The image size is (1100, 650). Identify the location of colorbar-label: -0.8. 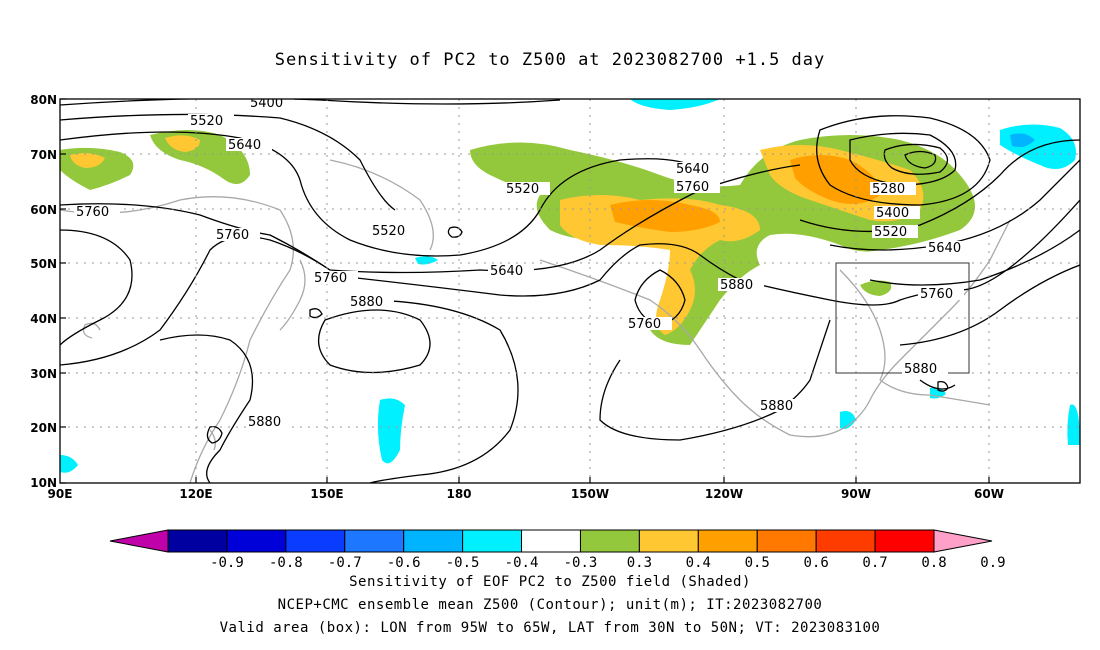
(286, 563).